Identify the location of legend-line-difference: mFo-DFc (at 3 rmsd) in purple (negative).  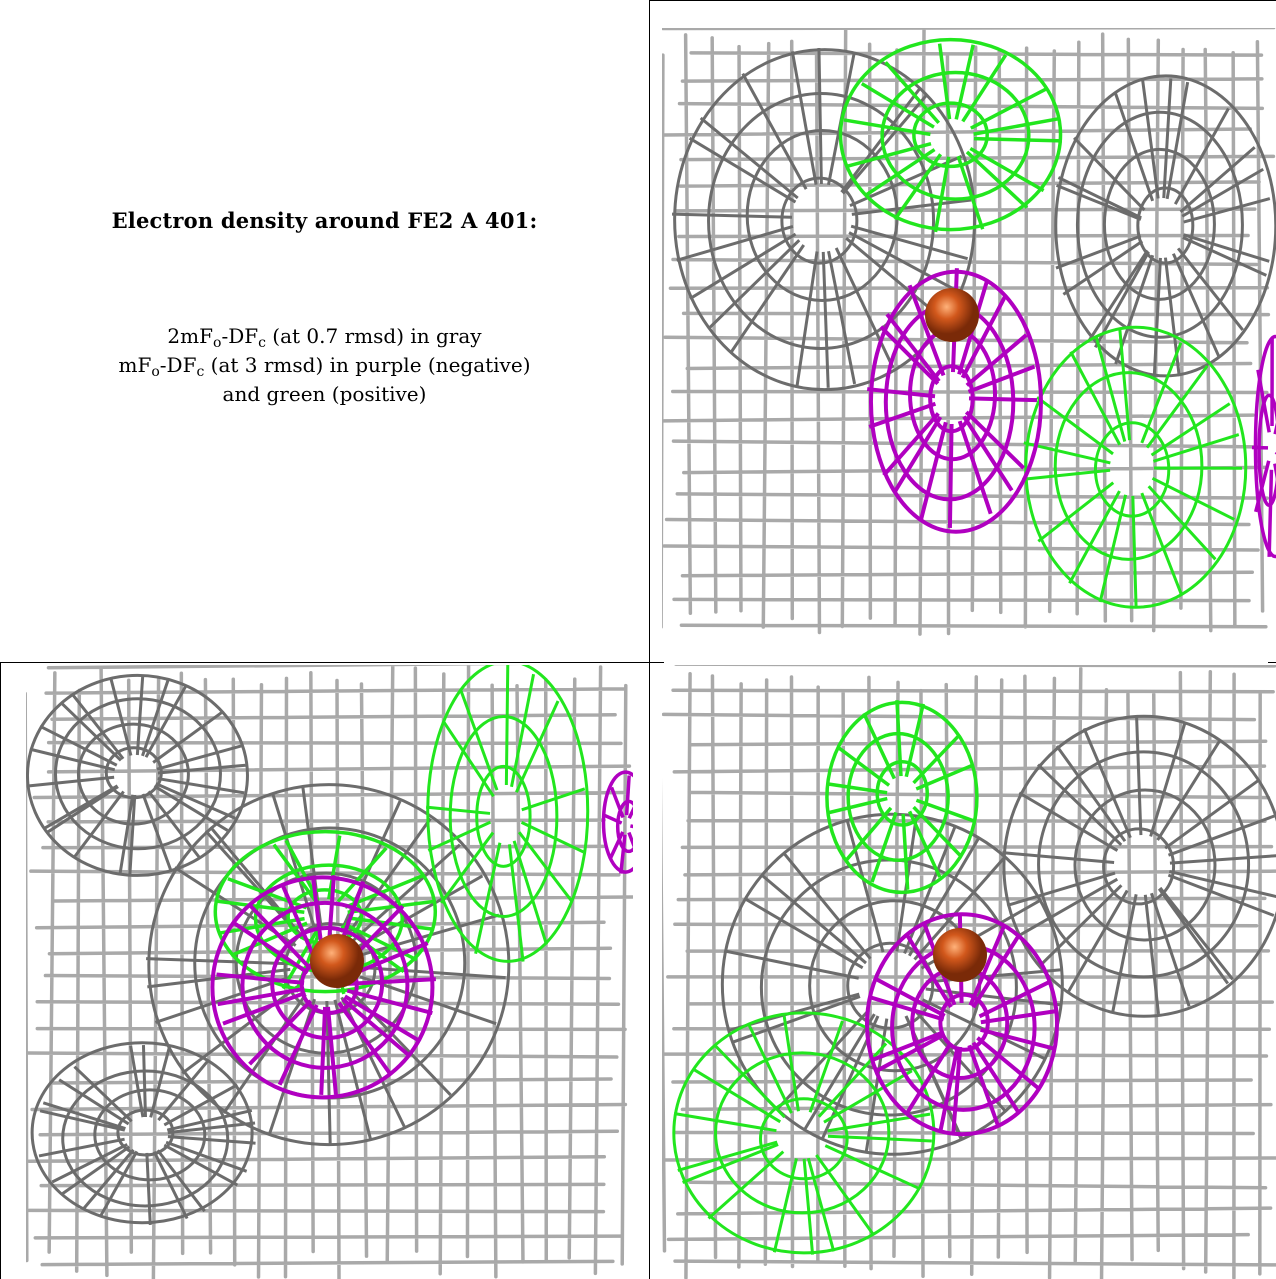
(324, 366).